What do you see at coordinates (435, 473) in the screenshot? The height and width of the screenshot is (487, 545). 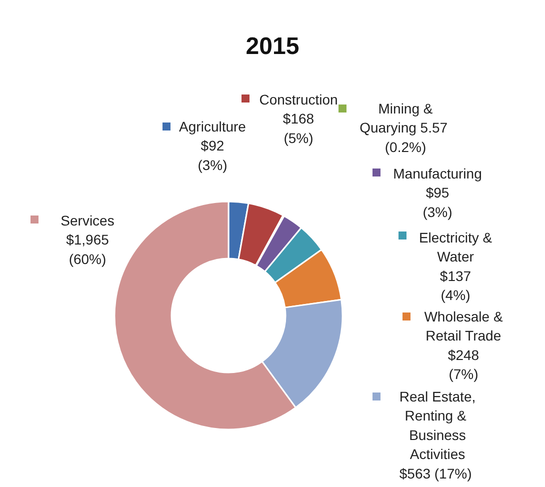 I see `data-label: $563 (17%)` at bounding box center [435, 473].